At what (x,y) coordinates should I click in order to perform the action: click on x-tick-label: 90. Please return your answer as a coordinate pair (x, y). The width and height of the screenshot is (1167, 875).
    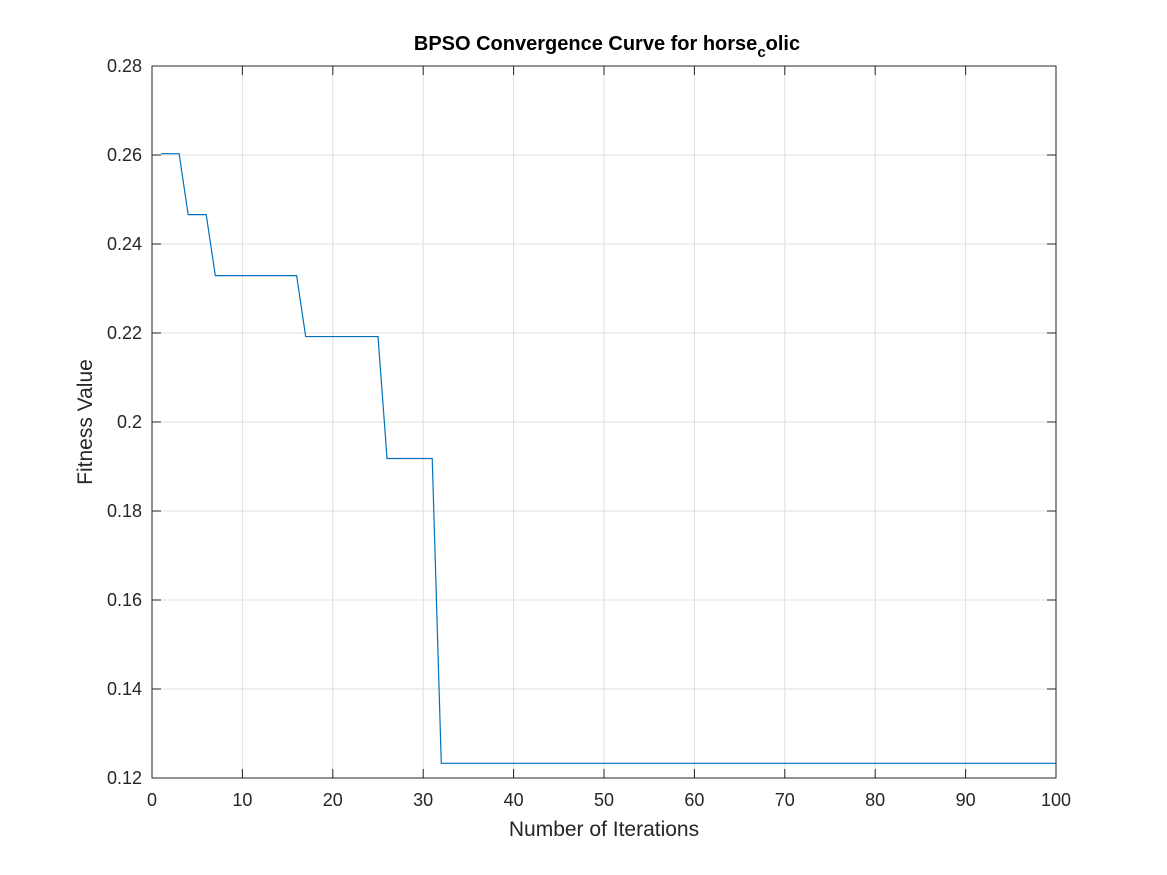
    Looking at the image, I should click on (966, 800).